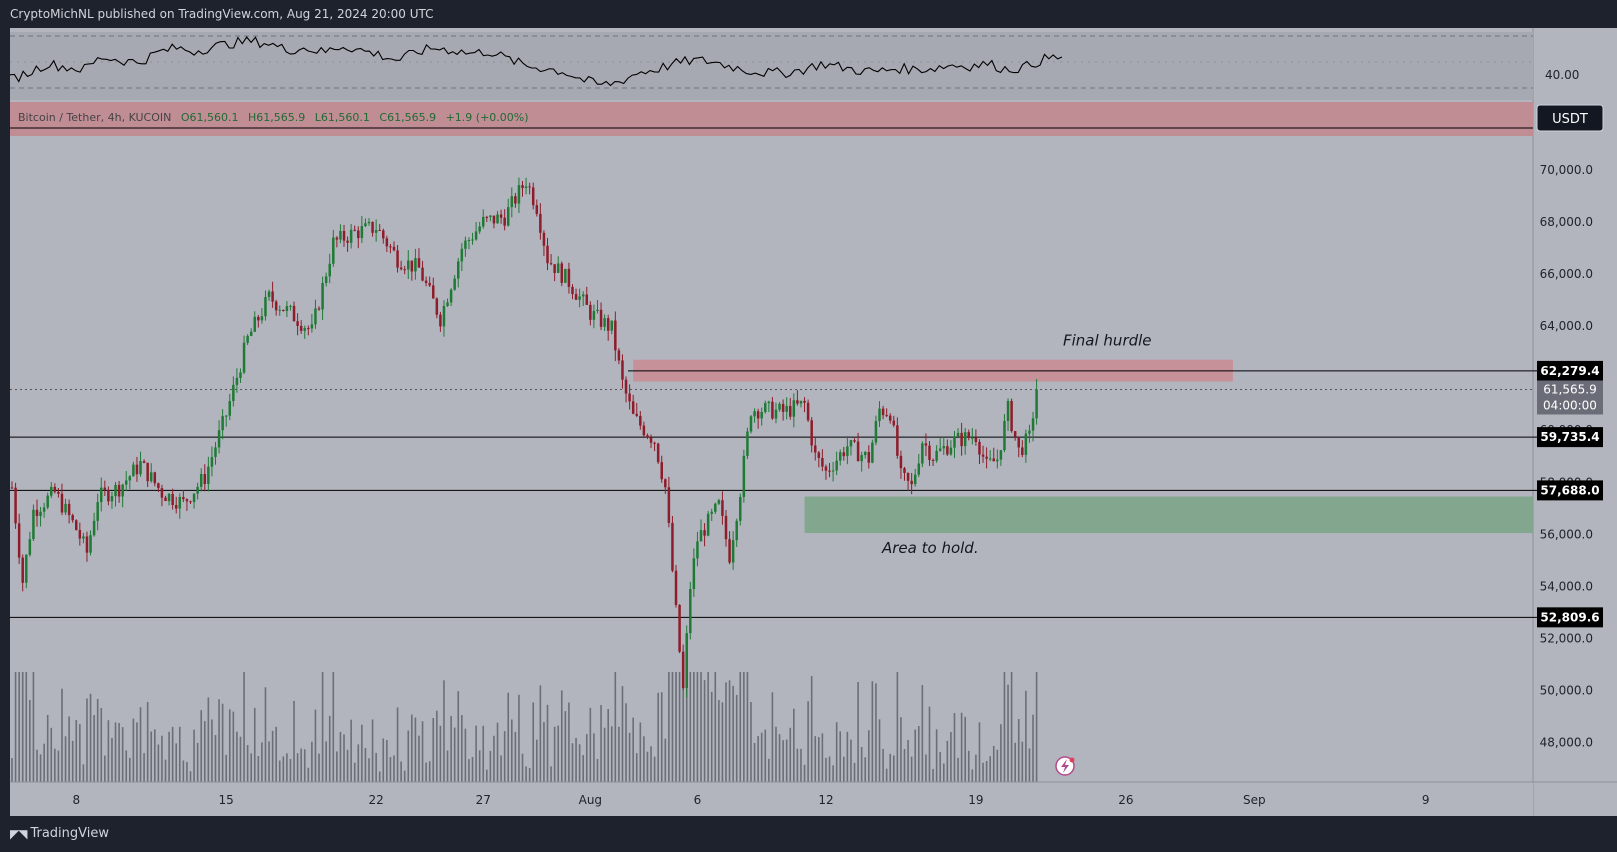  Describe the element at coordinates (1566, 170) in the screenshot. I see `price-tick-label: 70,000.0` at that location.